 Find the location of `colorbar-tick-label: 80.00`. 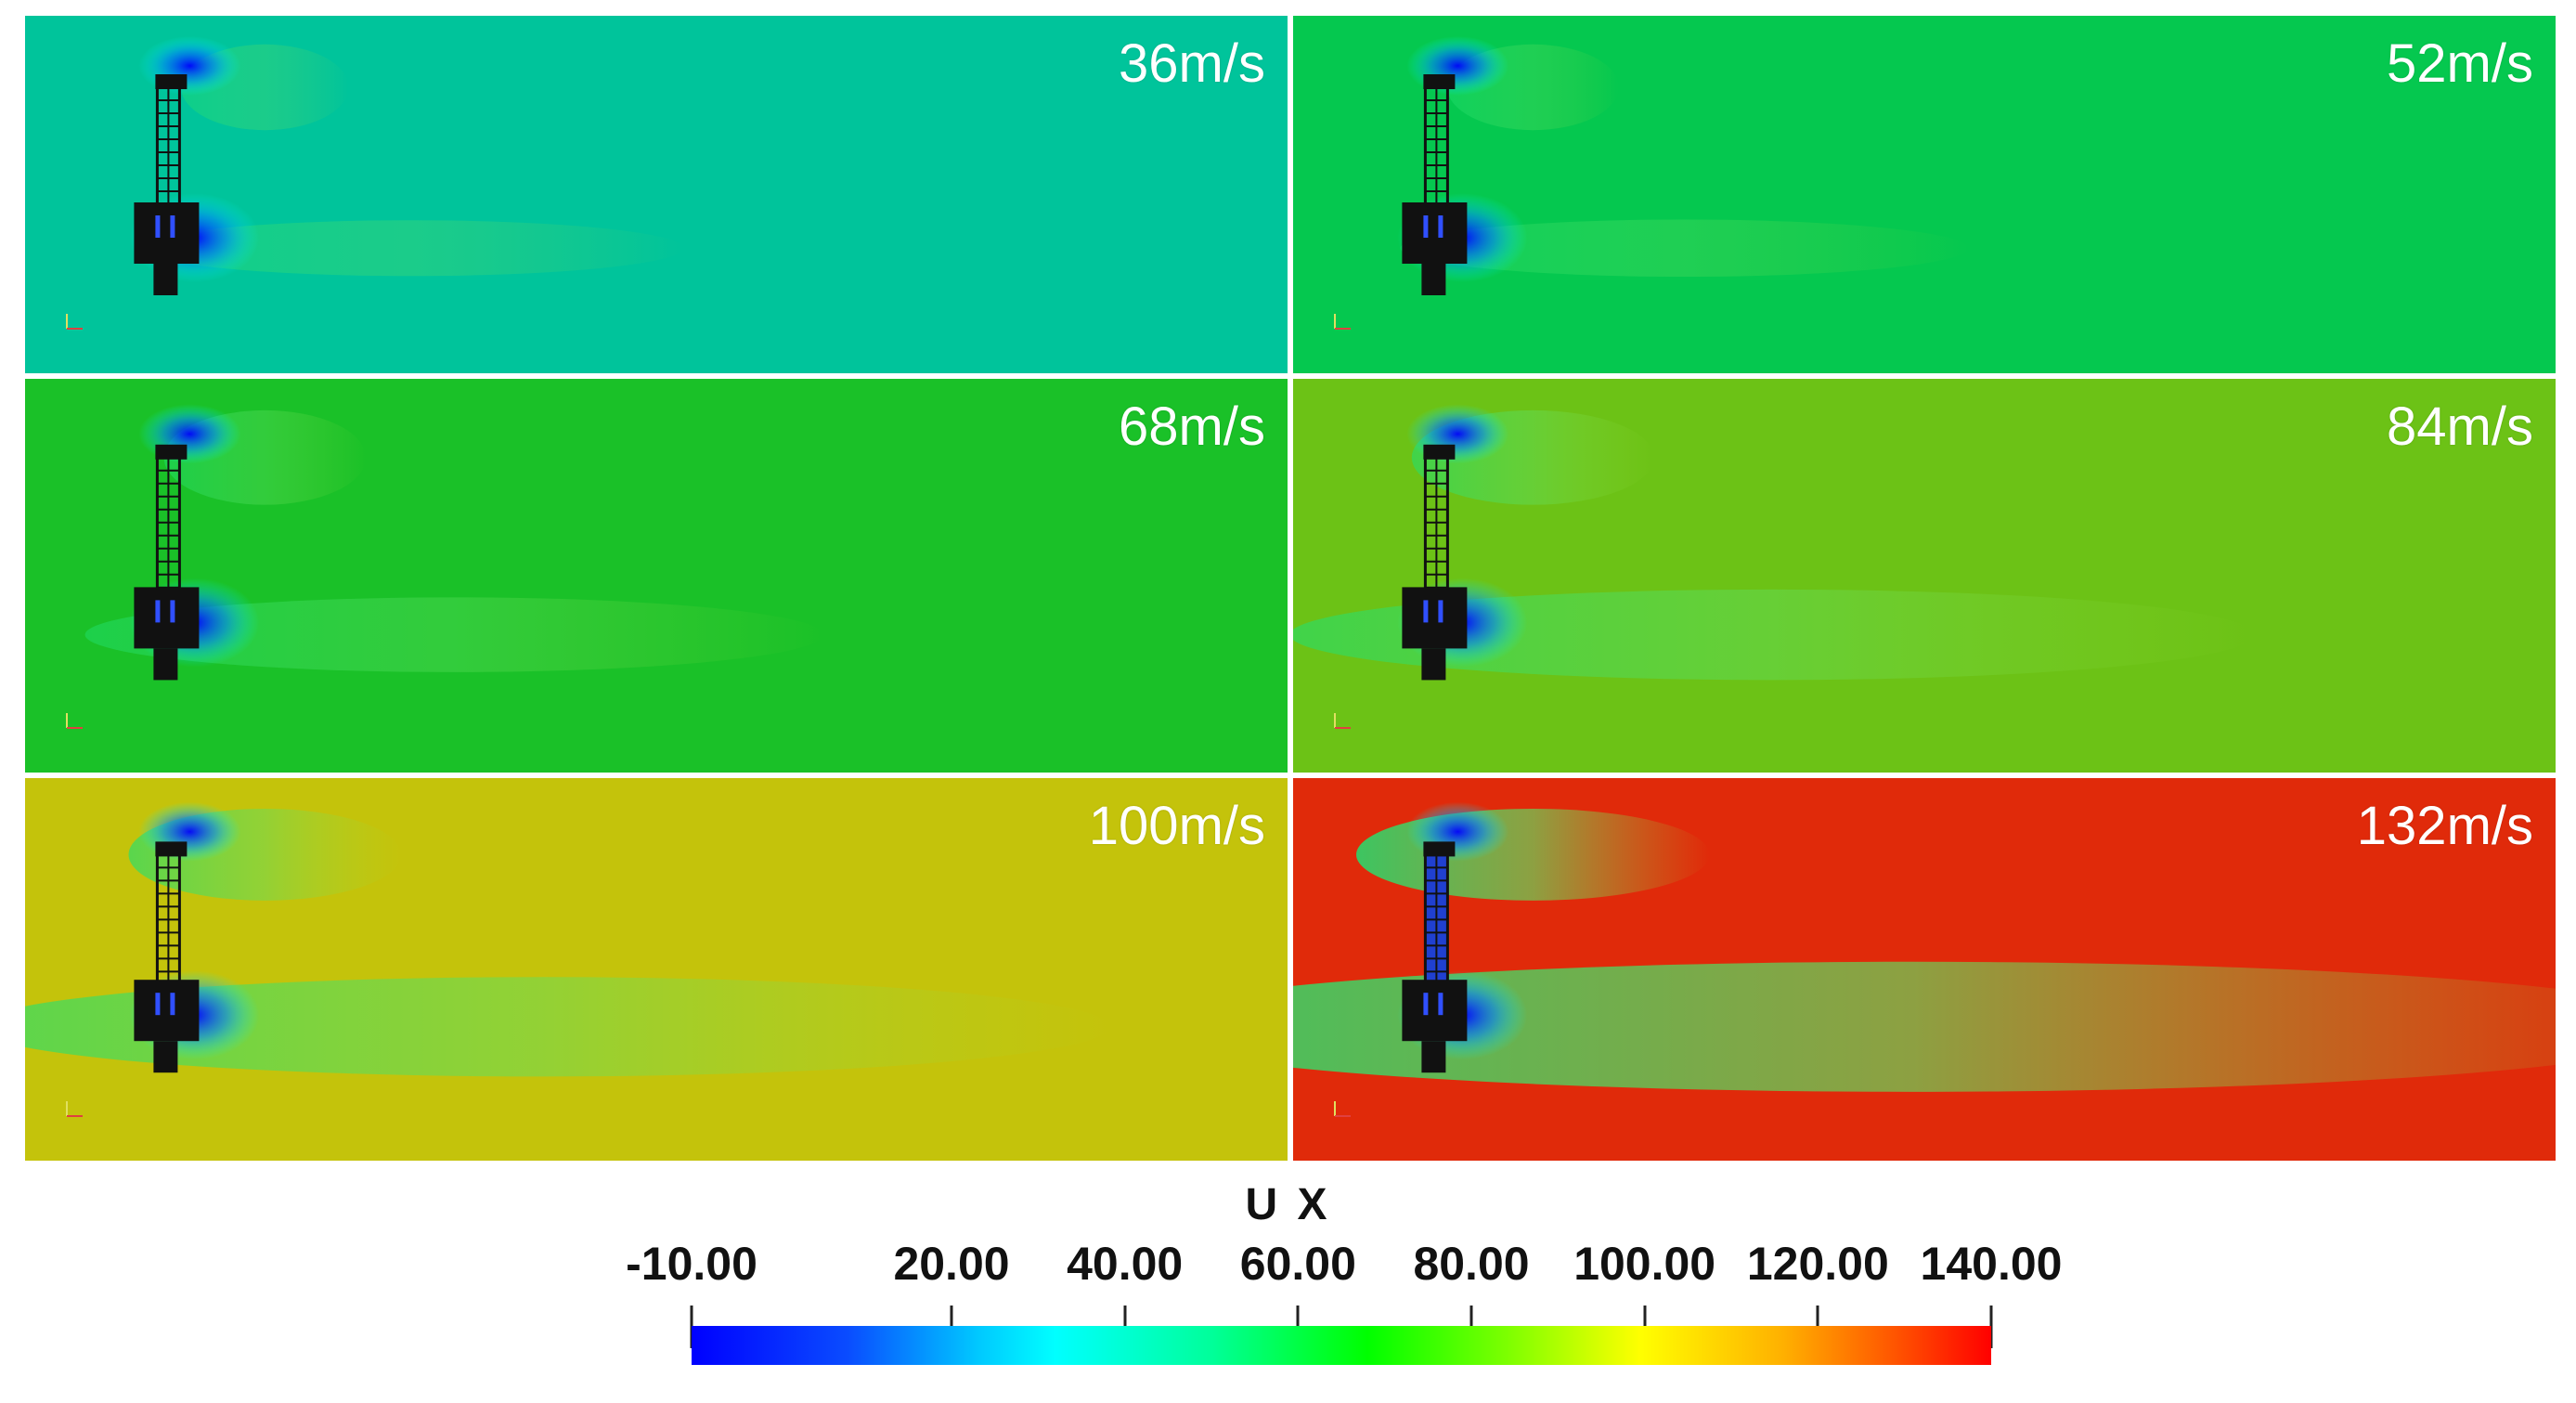

colorbar-tick-label: 80.00 is located at coordinates (1471, 1264).